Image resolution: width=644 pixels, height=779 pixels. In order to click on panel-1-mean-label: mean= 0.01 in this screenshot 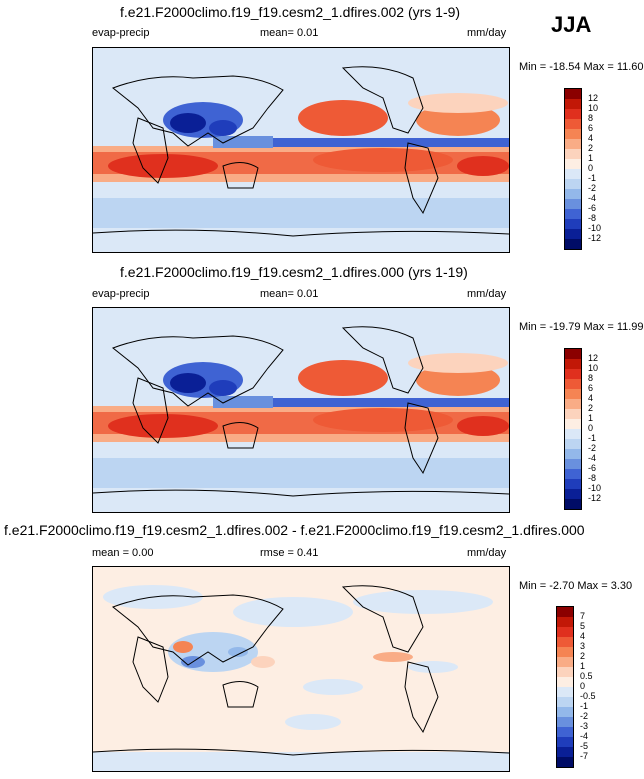, I will do `click(289, 33)`.